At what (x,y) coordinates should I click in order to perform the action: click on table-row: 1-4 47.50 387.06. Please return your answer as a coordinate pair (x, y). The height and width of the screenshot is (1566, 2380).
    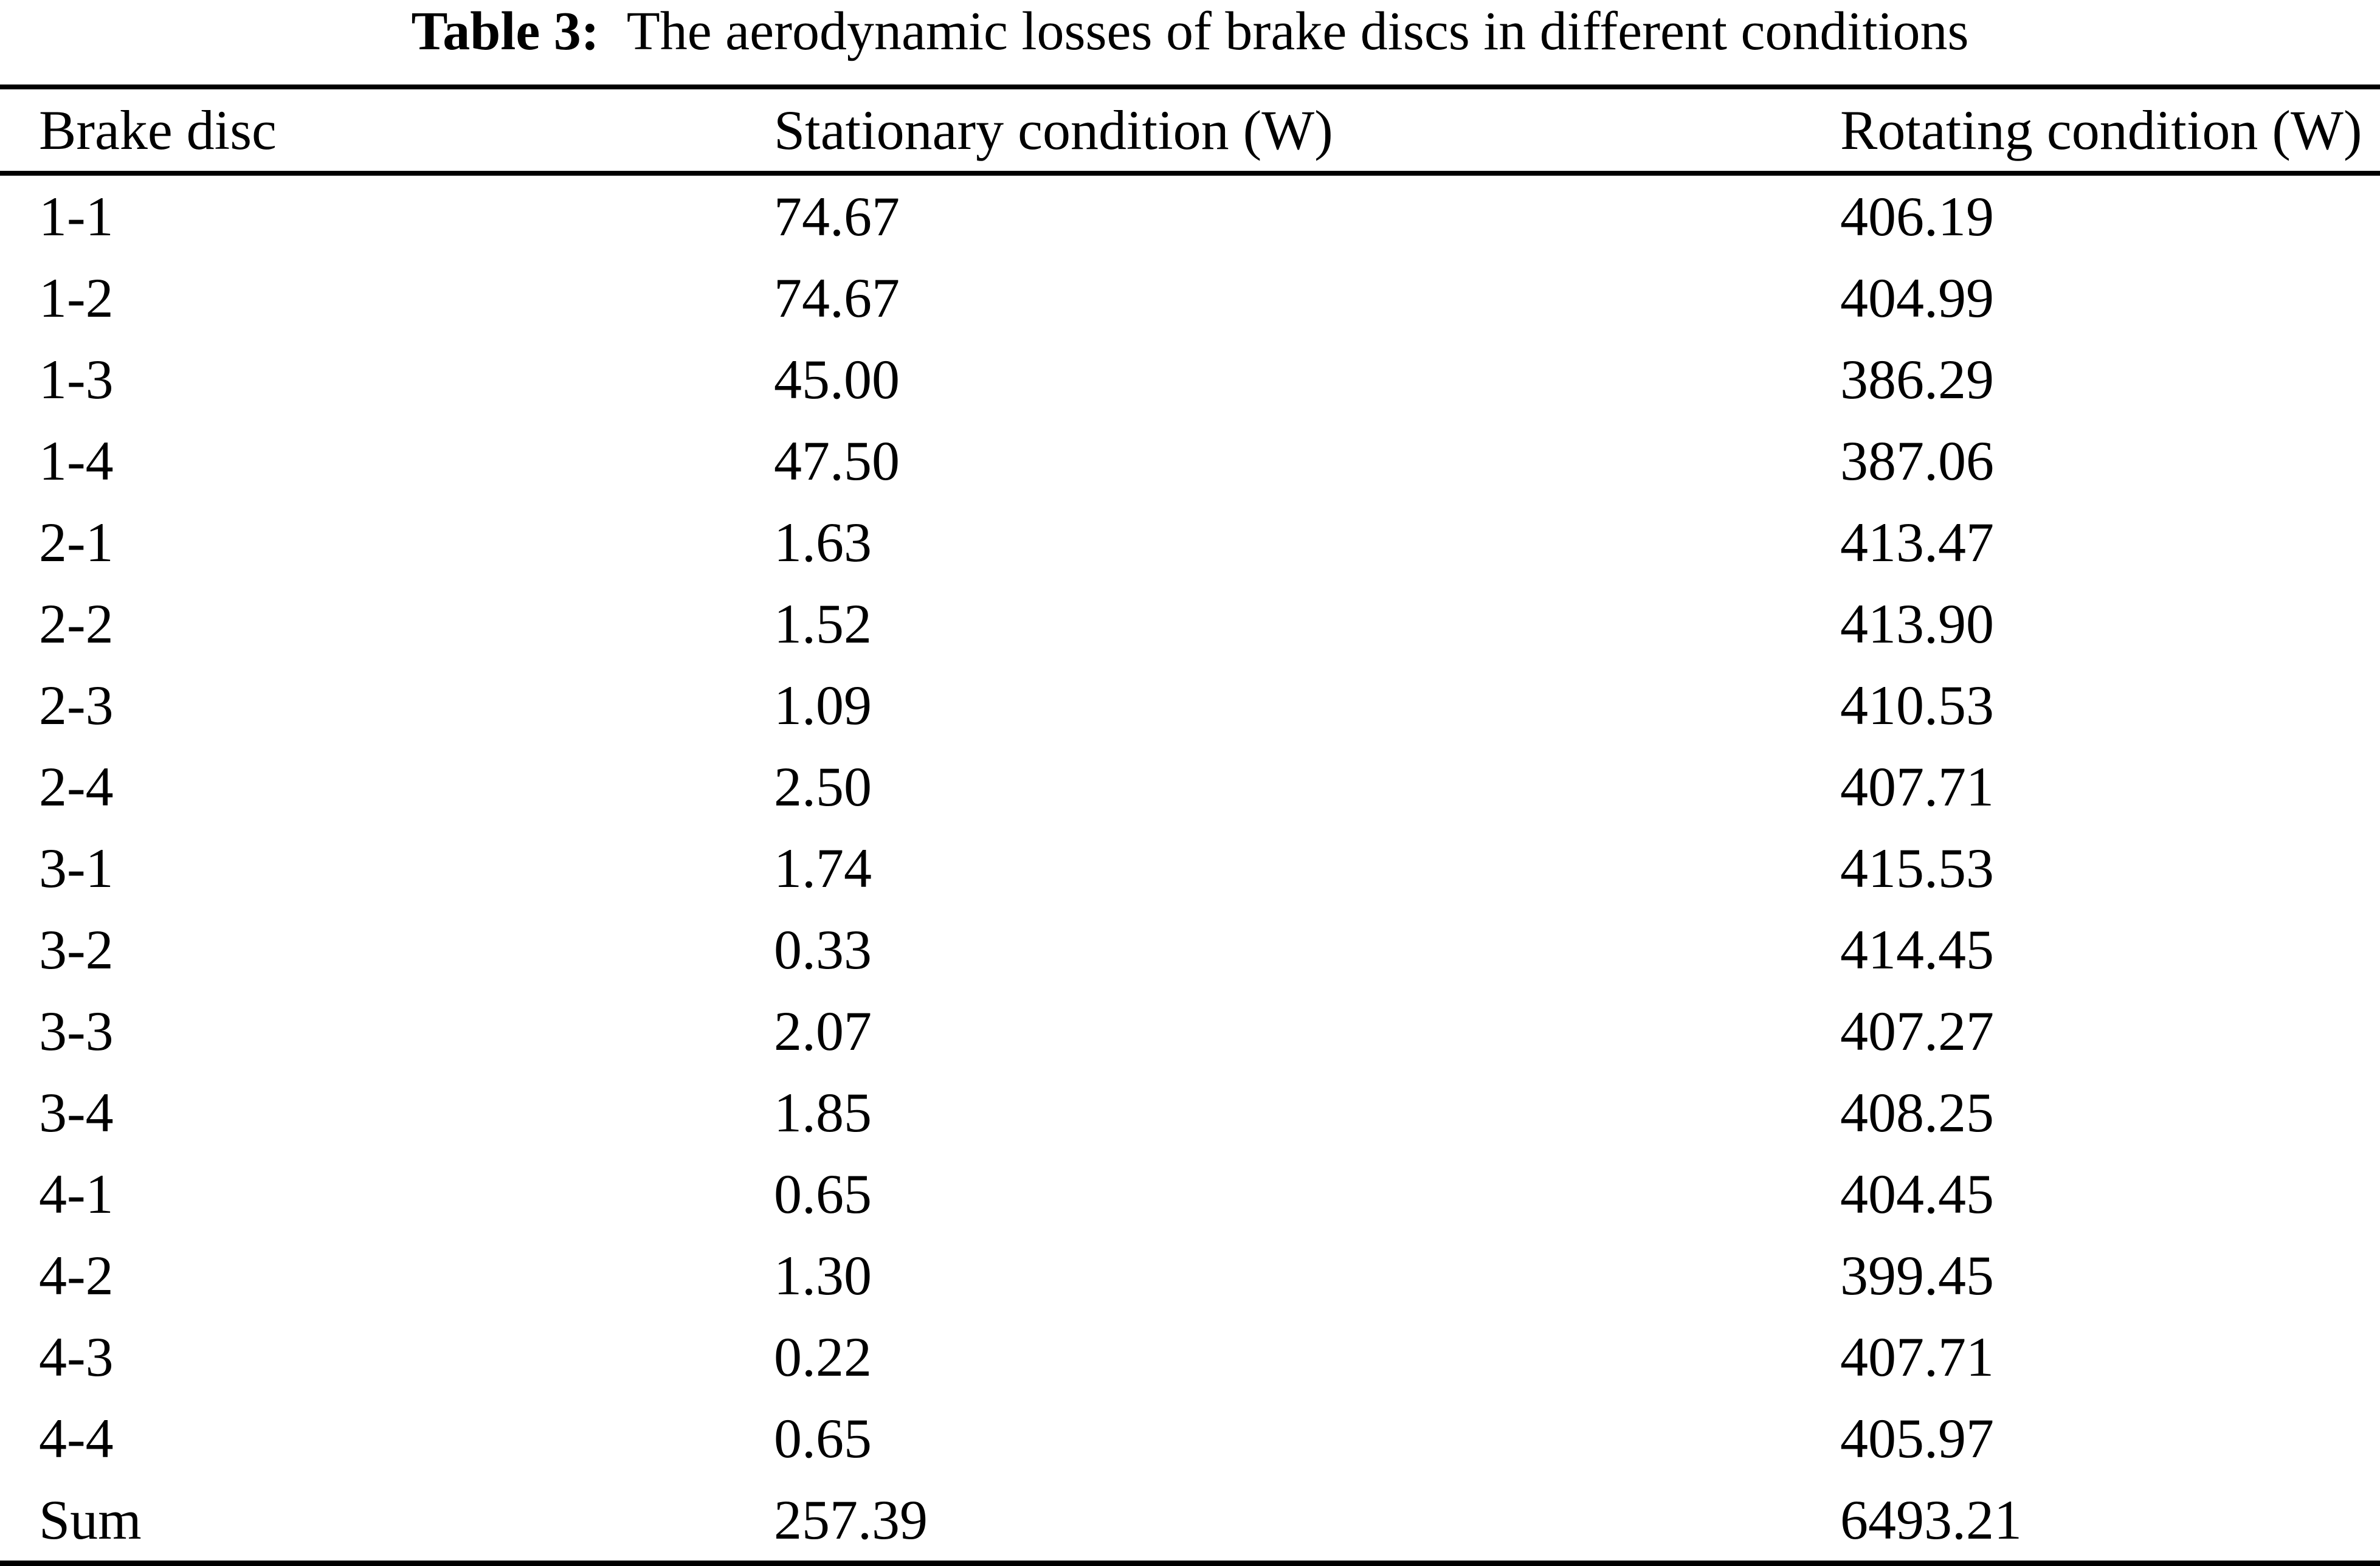
    Looking at the image, I should click on (1190, 461).